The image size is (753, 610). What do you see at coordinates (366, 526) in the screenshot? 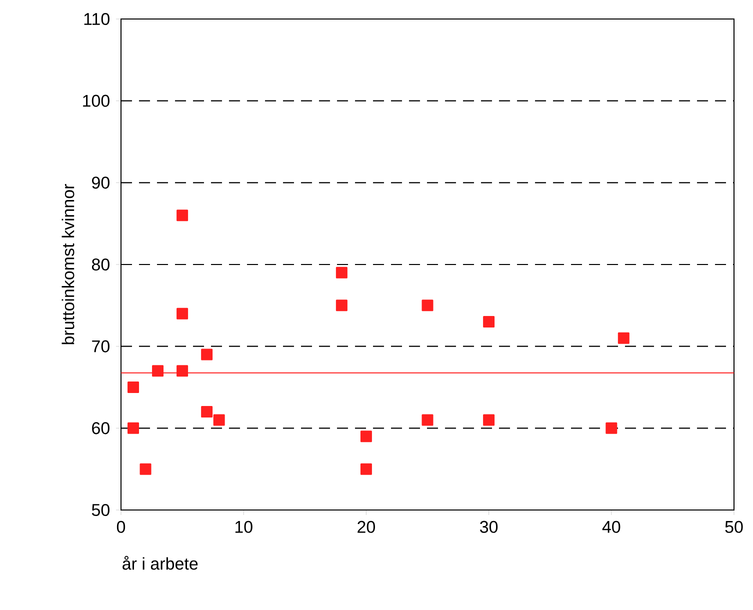
I see `x-tick-label: 20` at bounding box center [366, 526].